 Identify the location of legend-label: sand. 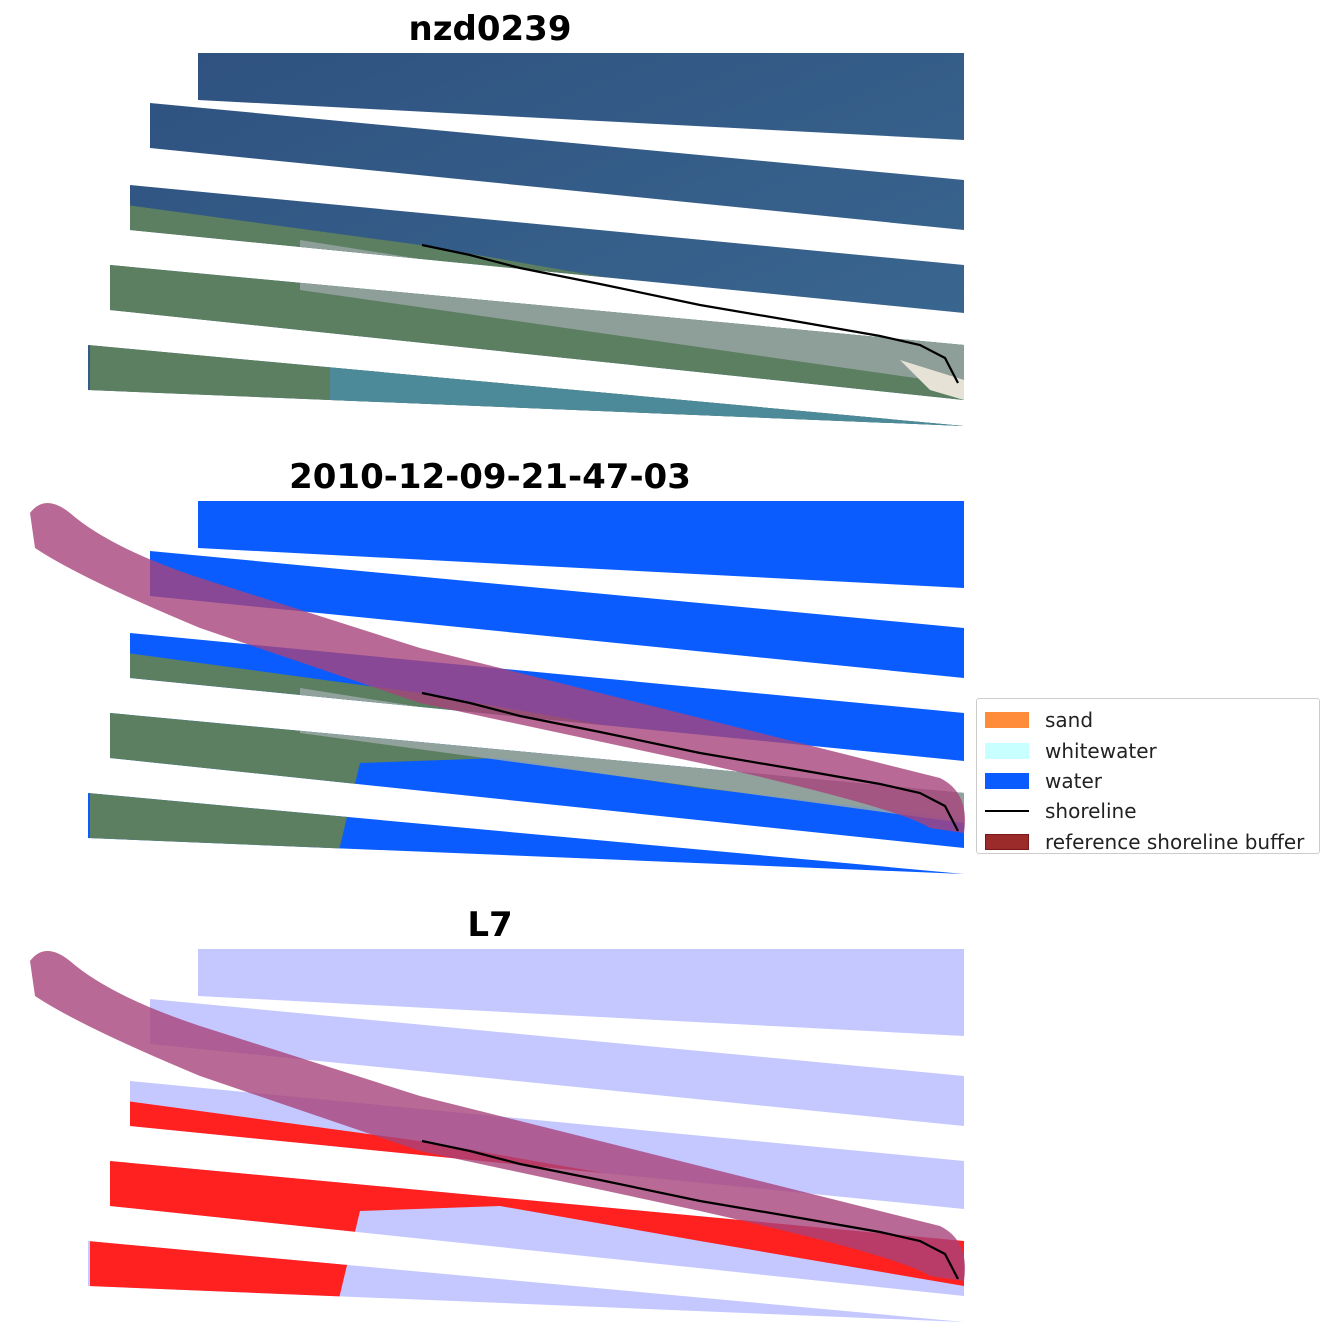
(1069, 720).